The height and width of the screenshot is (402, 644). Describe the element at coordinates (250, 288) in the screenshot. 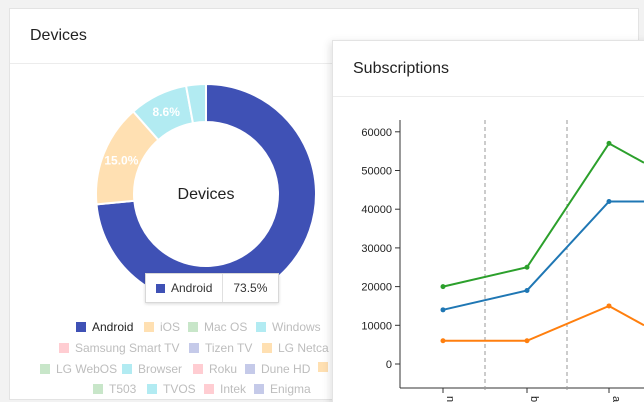

I see `tooltip-value: 73.5%` at that location.